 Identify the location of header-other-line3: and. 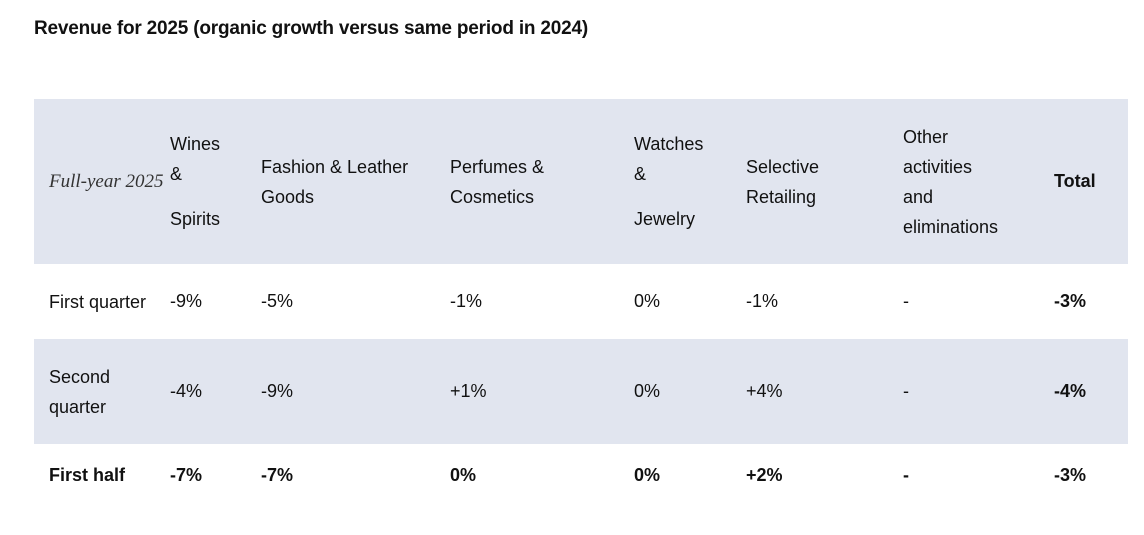
(918, 196).